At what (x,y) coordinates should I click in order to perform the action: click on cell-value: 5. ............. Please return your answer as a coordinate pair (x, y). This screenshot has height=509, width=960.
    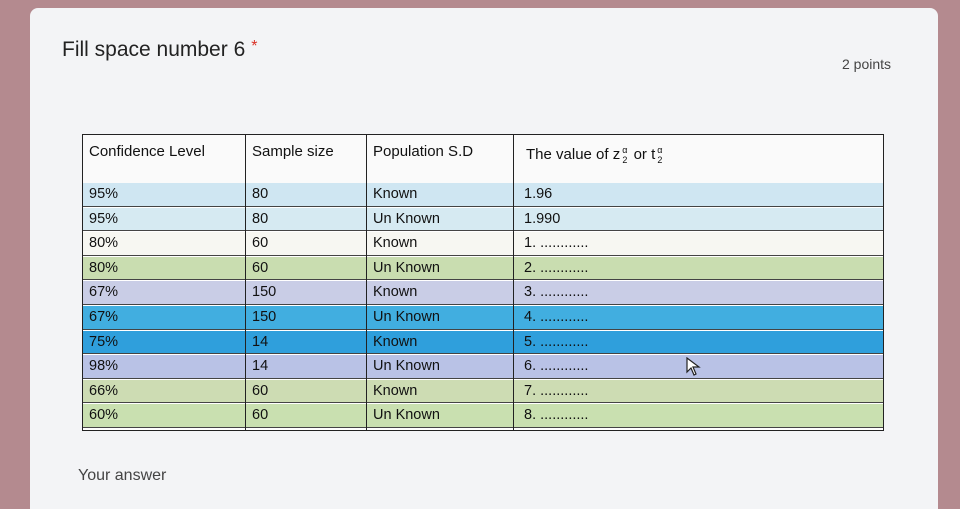
    Looking at the image, I should click on (556, 341).